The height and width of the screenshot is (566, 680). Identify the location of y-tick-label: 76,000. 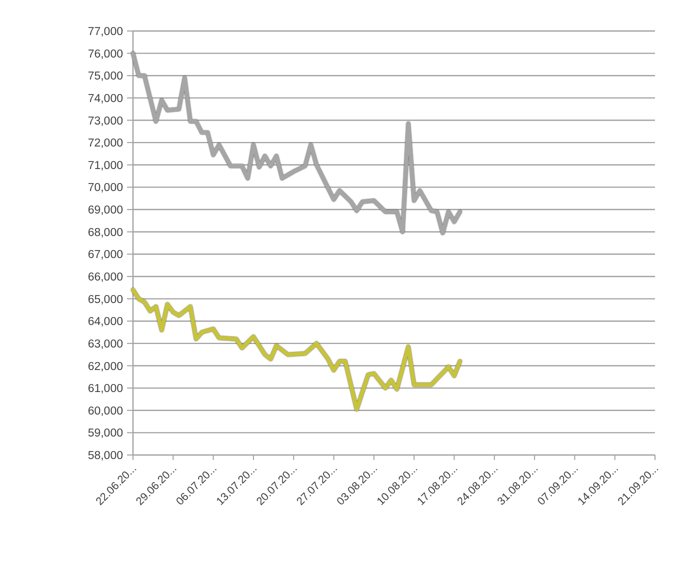
(105, 54).